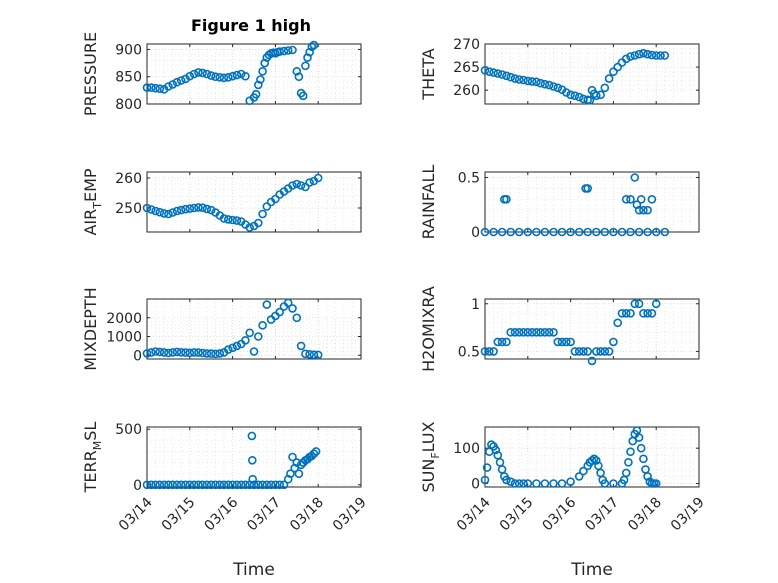  What do you see at coordinates (475, 305) in the screenshot?
I see `y-tick-label: 1` at bounding box center [475, 305].